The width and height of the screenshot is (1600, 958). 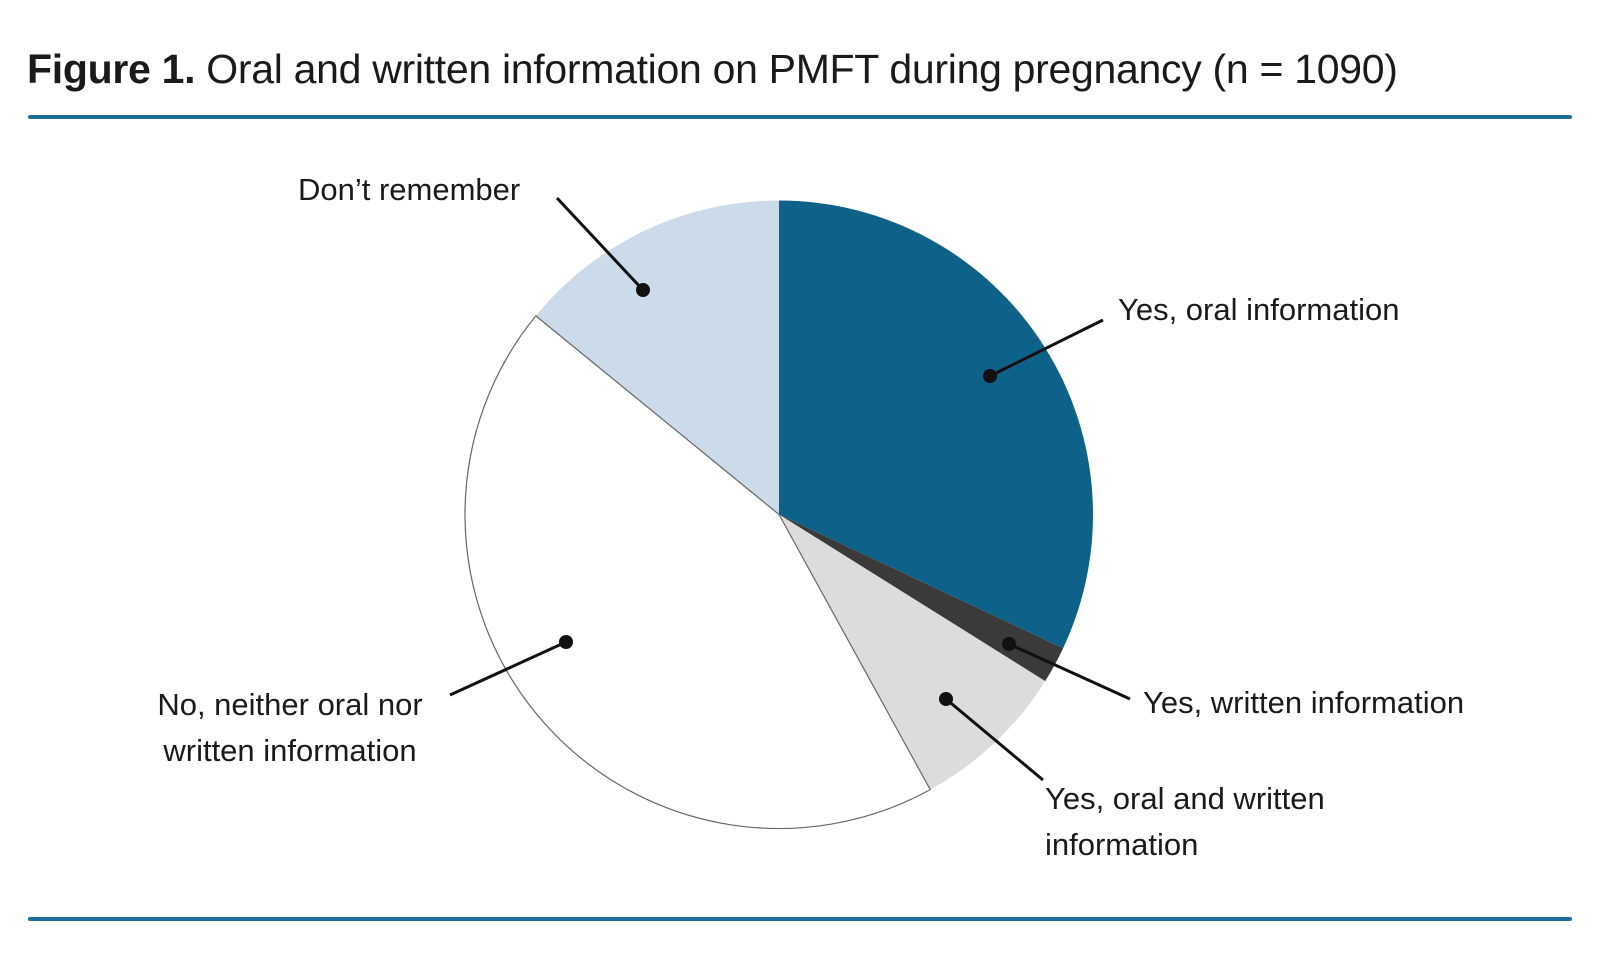 I want to click on top-rule, so click(x=800, y=117).